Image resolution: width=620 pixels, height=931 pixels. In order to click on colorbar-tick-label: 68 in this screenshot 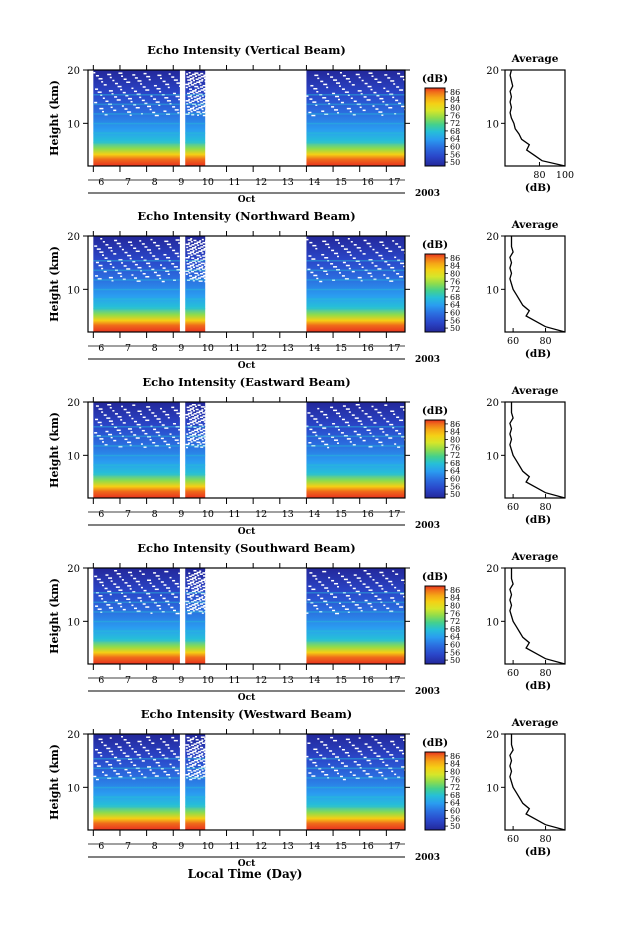, I will do `click(455, 297)`.